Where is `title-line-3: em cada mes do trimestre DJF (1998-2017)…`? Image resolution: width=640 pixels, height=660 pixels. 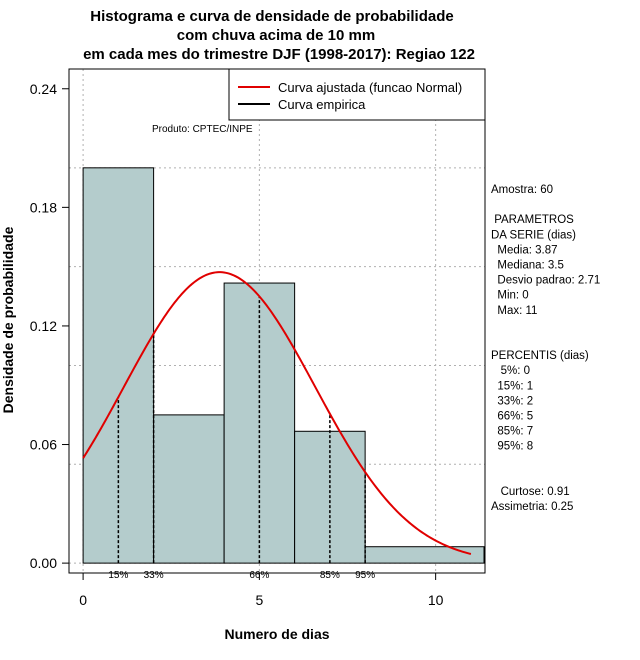 title-line-3: em cada mes do trimestre DJF (1998-2017)… is located at coordinates (279, 54).